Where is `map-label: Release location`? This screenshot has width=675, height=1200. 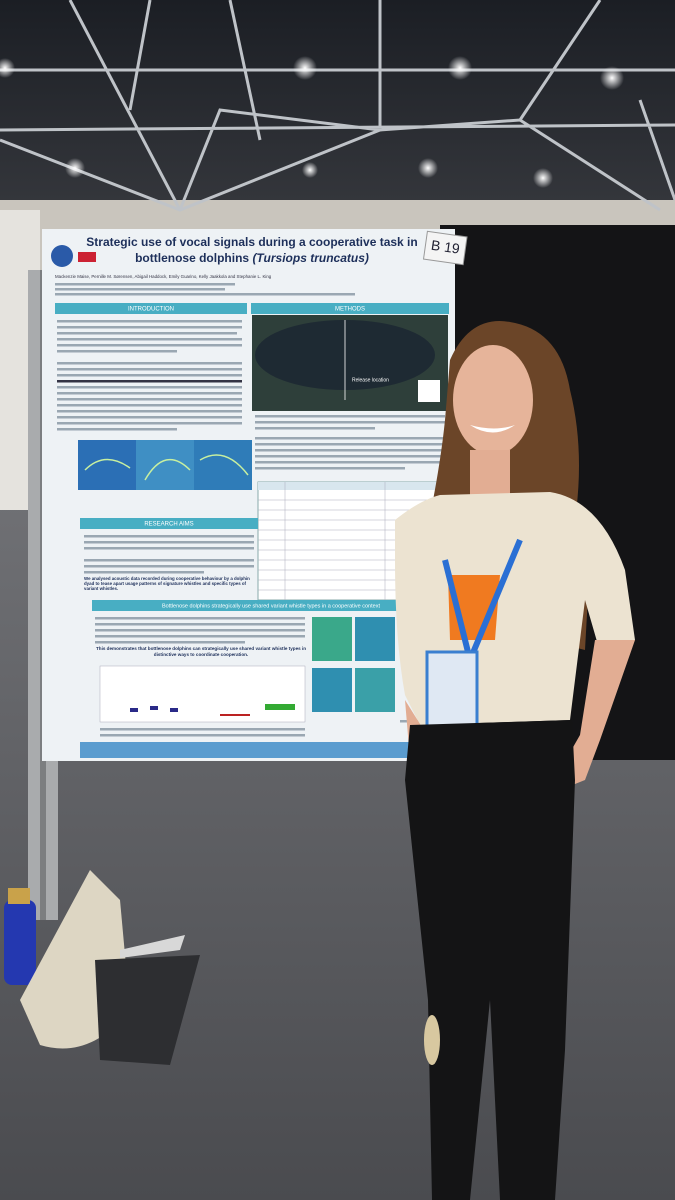 map-label: Release location is located at coordinates (370, 380).